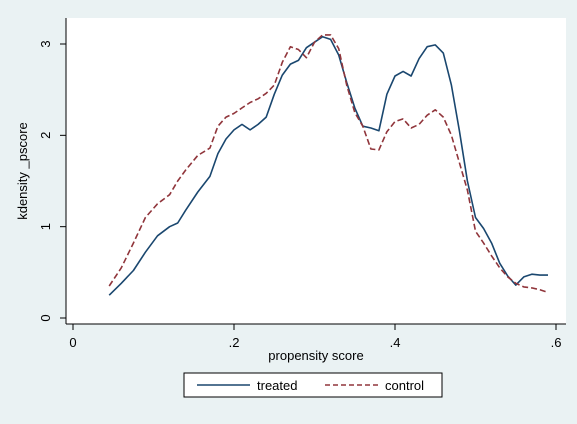 Image resolution: width=577 pixels, height=424 pixels. What do you see at coordinates (315, 337) in the screenshot?
I see `x-ticks: 0 .2 .4 .6` at bounding box center [315, 337].